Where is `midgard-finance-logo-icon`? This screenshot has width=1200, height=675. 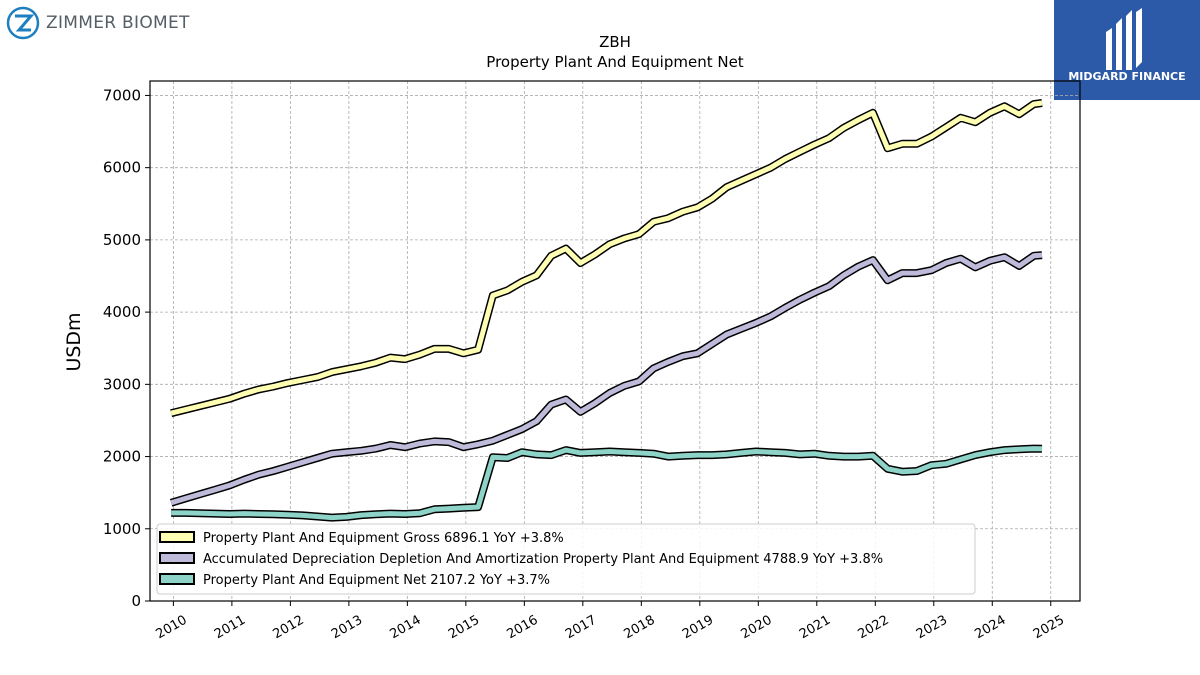
midgard-finance-logo-icon is located at coordinates (1124, 39).